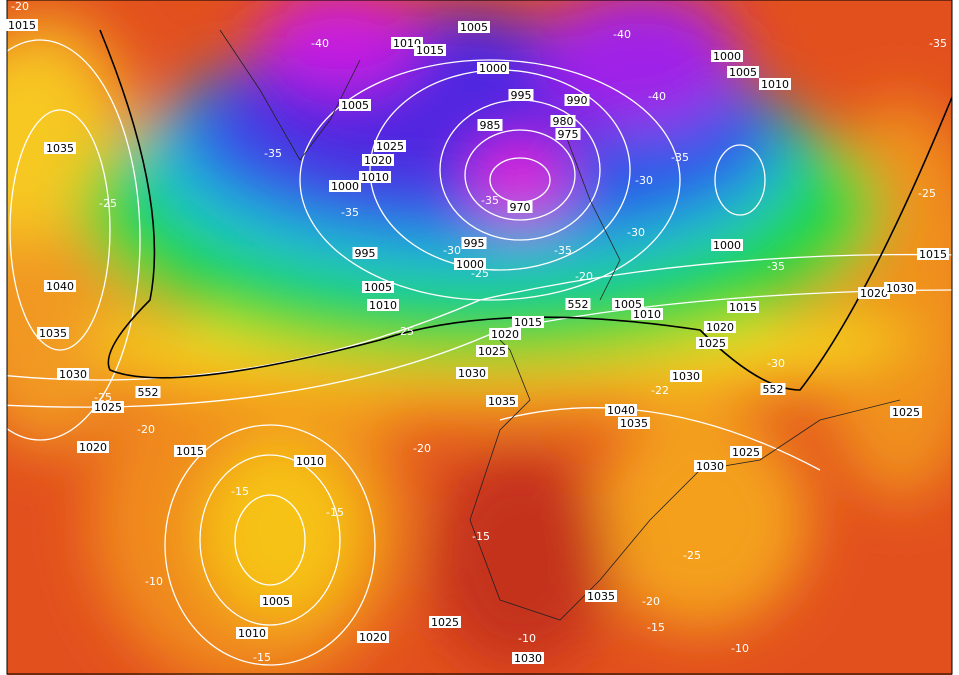 Image resolution: width=959 pixels, height=675 pixels. Describe the element at coordinates (622, 34) in the screenshot. I see `temperature-label: -40` at that location.